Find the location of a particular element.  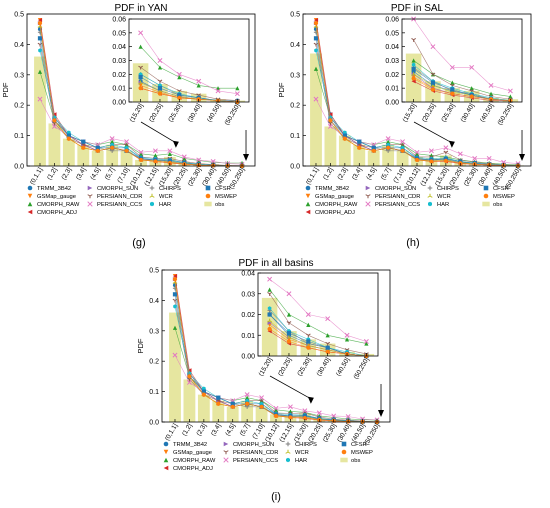

legend-label: CHIRPS is located at coordinates (170, 189).